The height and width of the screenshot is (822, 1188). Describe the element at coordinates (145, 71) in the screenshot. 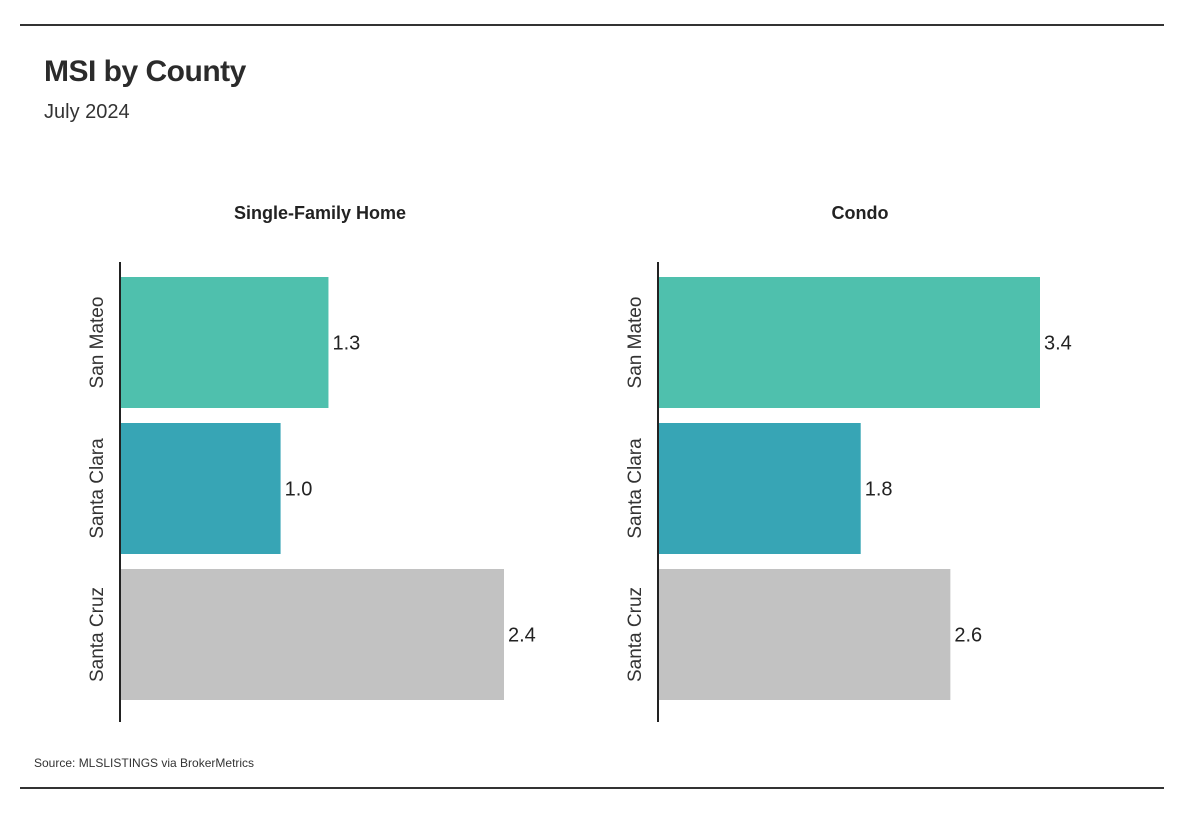

I see `chart-title: MSI by County` at that location.